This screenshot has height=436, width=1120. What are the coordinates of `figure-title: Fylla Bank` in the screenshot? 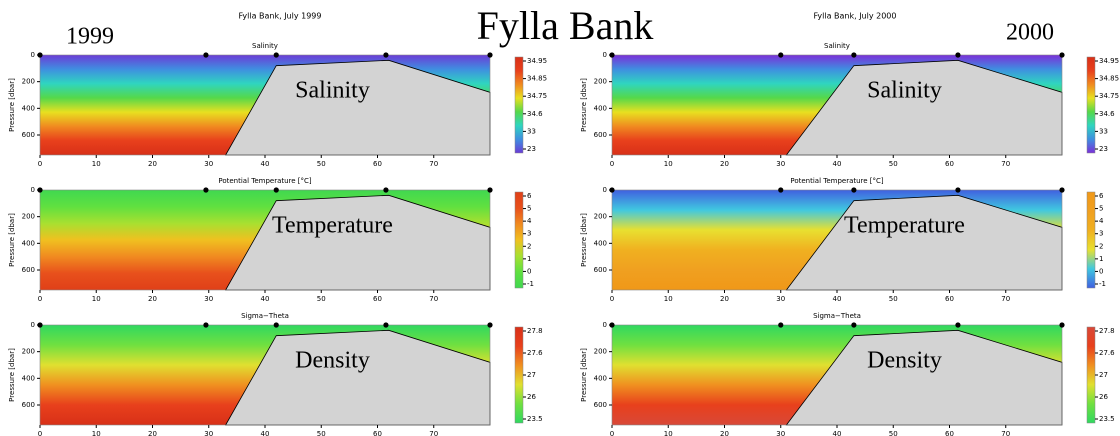 It's located at (565, 25).